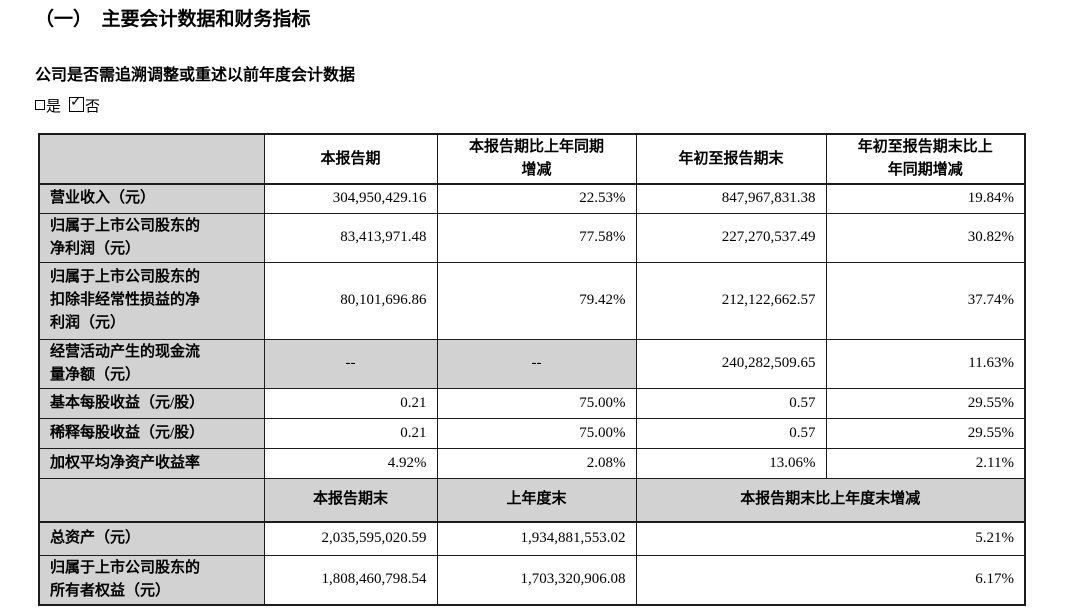 The image size is (1080, 610). I want to click on header-current-period-yoy: 本报告期比上年同期 增减, so click(536, 159).